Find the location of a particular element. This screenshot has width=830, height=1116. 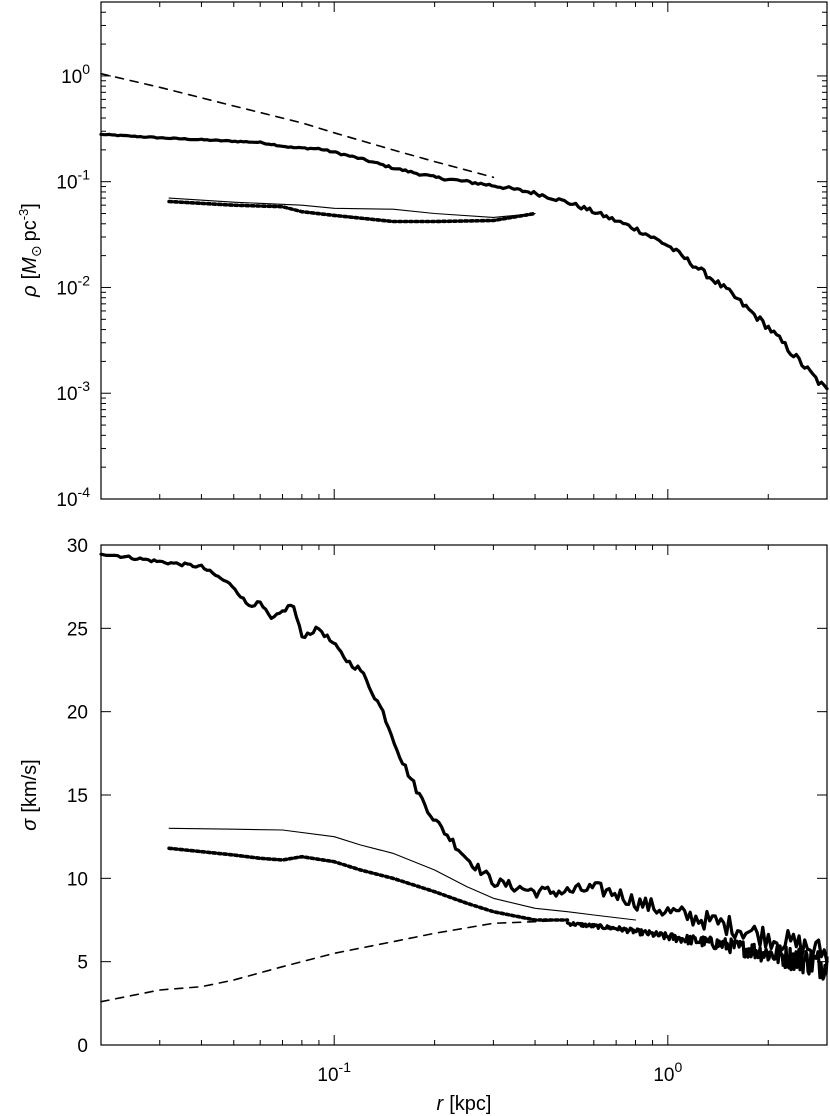

x-tick-label-0: 10⁻¹ is located at coordinates (334, 1072).